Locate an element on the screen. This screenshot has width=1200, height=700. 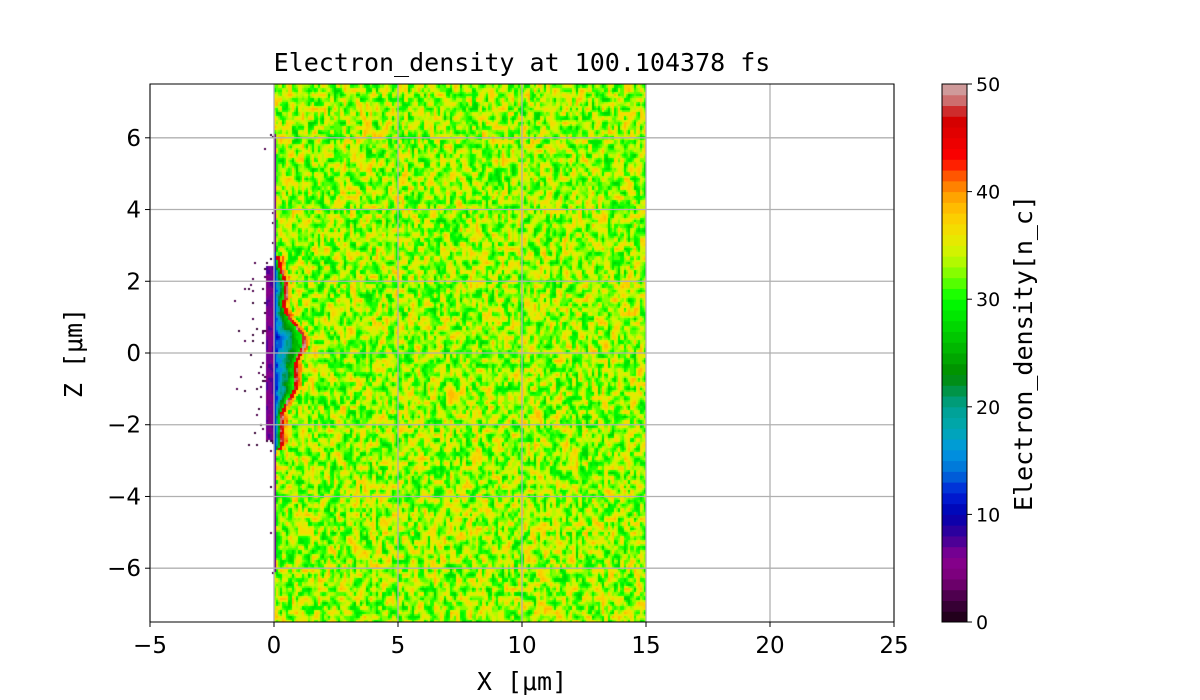
y-tick-label: 2 is located at coordinates (133, 282).